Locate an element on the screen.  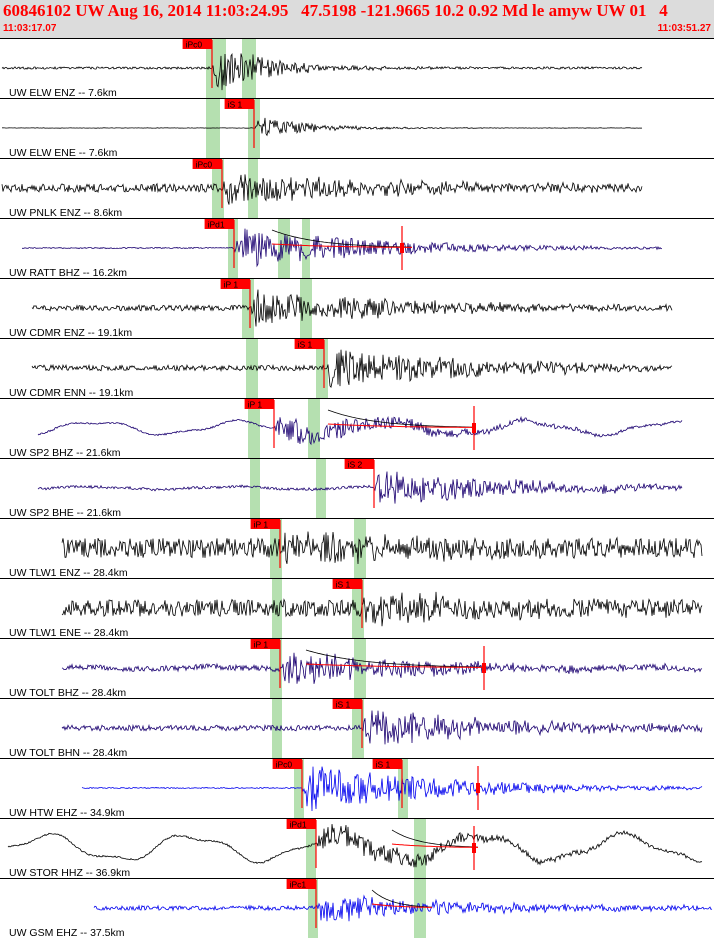
station-label: UW STOR HHZ -- 36.9km is located at coordinates (69, 873).